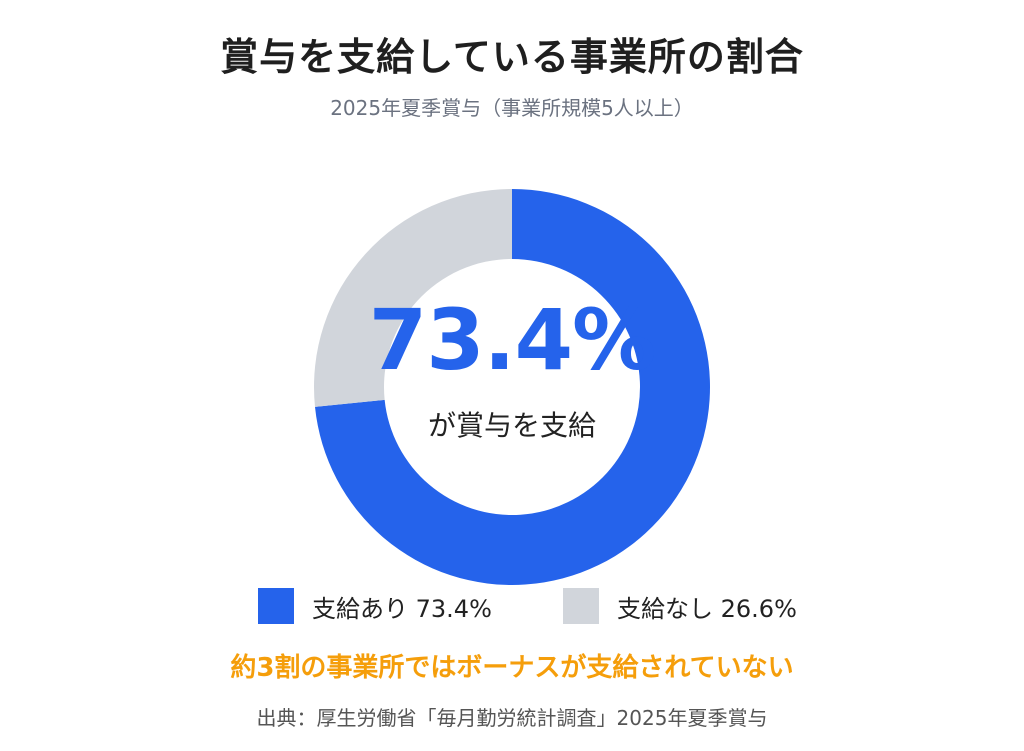 This screenshot has height=751, width=1024. Describe the element at coordinates (512, 718) in the screenshot. I see `source-citation: 出典：厚生労働省「毎月勤労統計調査」2025年夏季賞与` at that location.